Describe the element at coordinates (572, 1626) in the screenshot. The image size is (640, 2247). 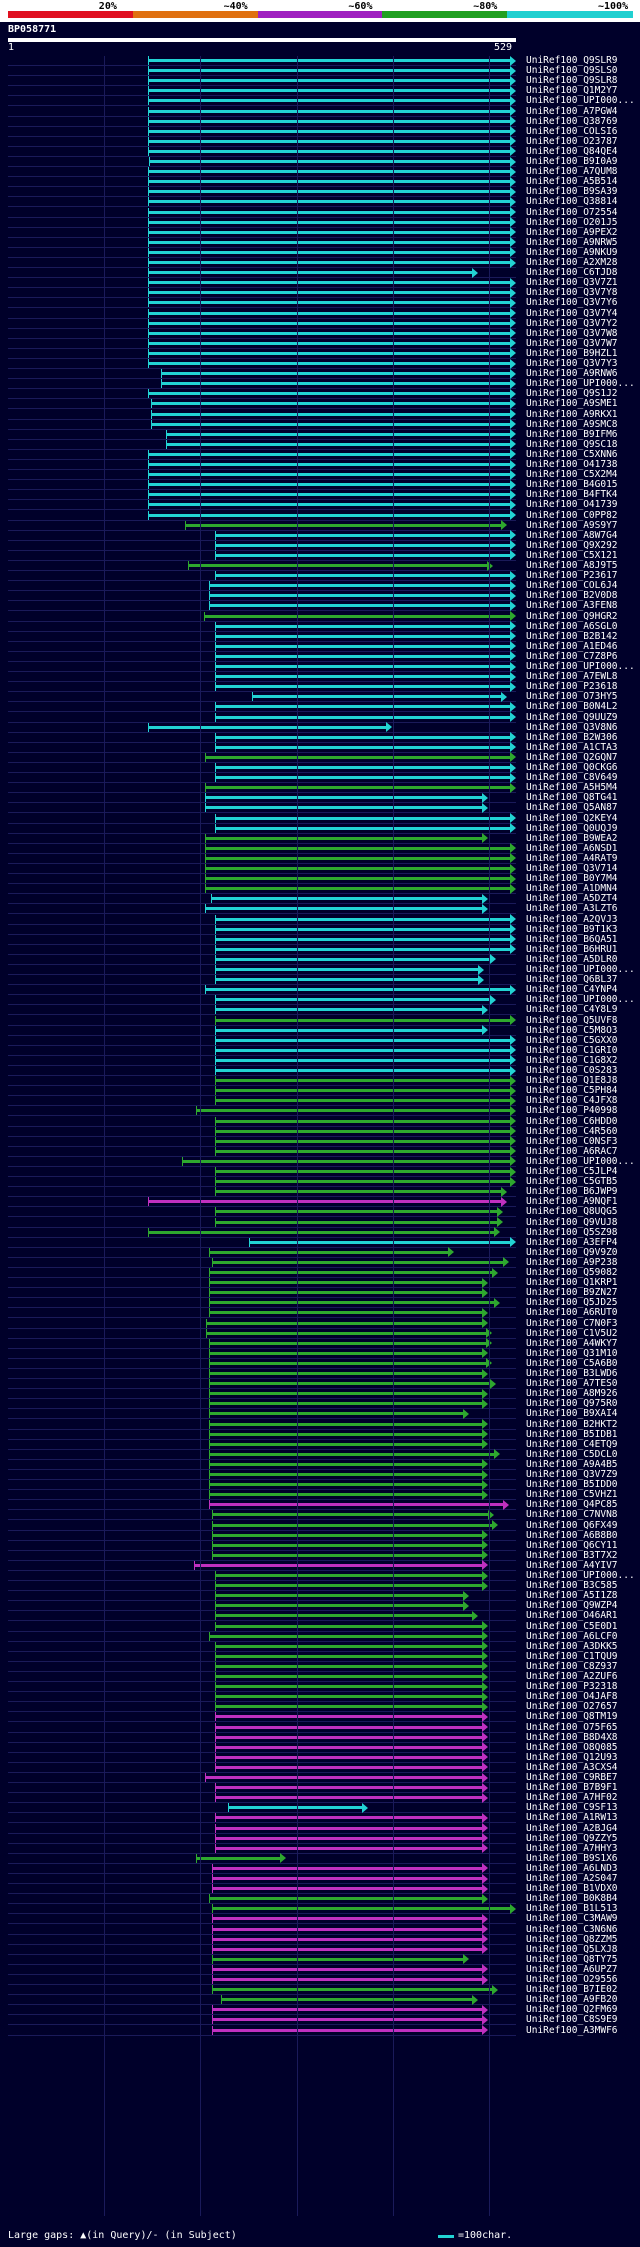
I see `hit-label: UniRef100_C5E0D1` at that location.